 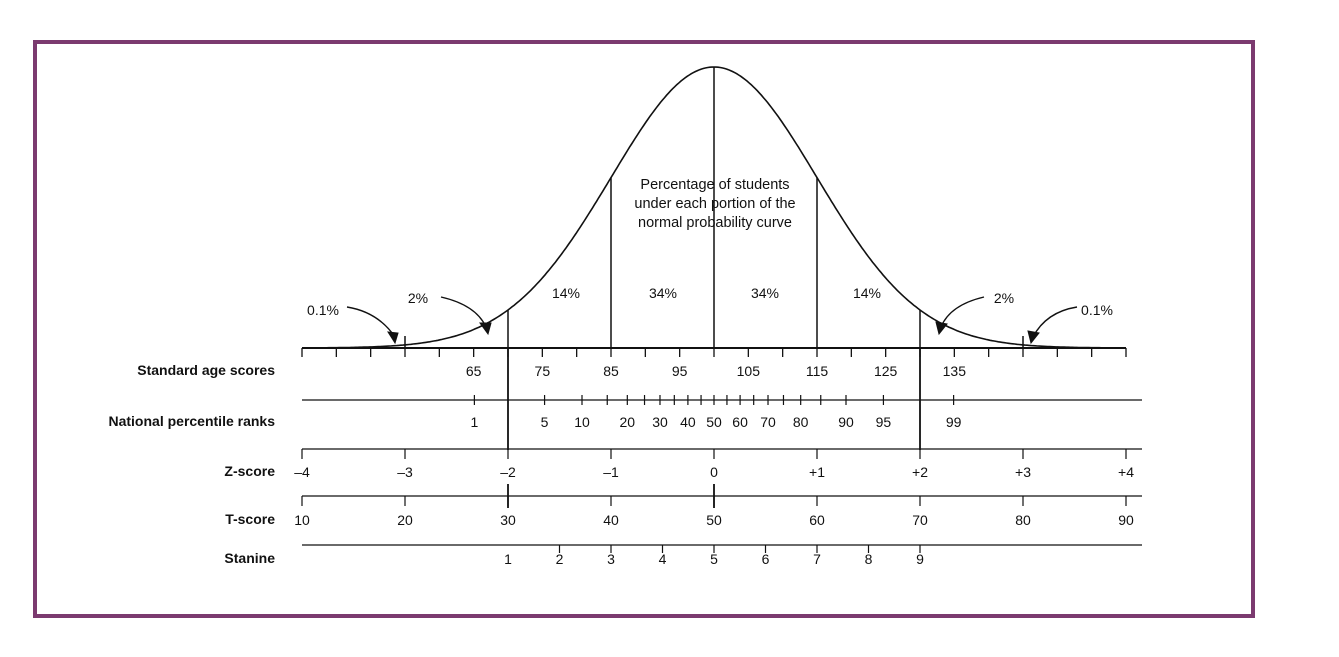 What do you see at coordinates (766, 559) in the screenshot?
I see `stanine-value: 6` at bounding box center [766, 559].